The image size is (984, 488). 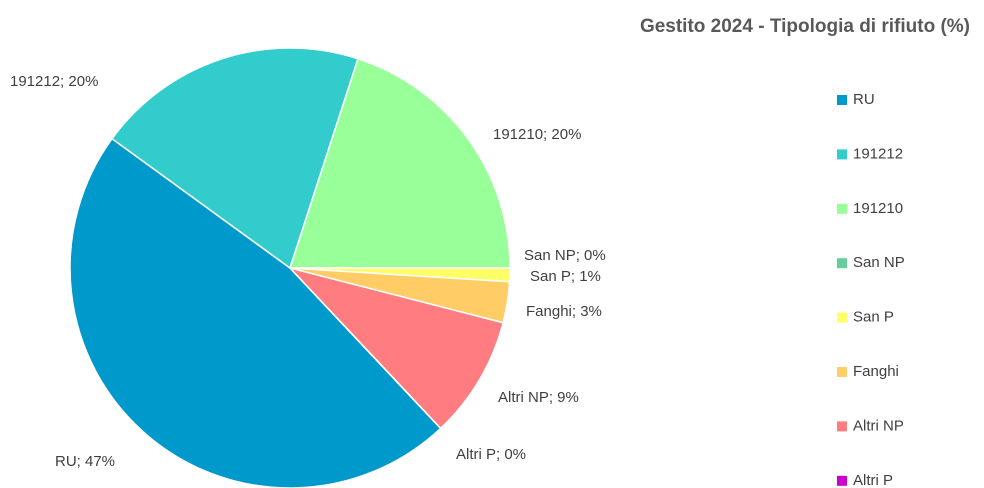 What do you see at coordinates (878, 425) in the screenshot?
I see `legend-label: Altri NP` at bounding box center [878, 425].